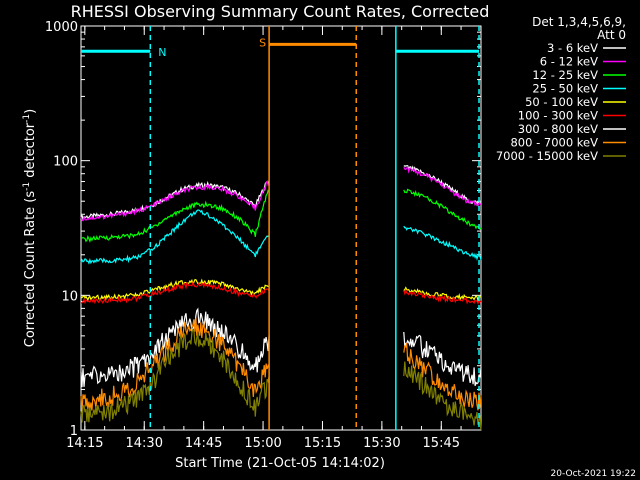 This screenshot has width=640, height=480. What do you see at coordinates (611, 35) in the screenshot?
I see `legend-header-2: Att 0` at bounding box center [611, 35].